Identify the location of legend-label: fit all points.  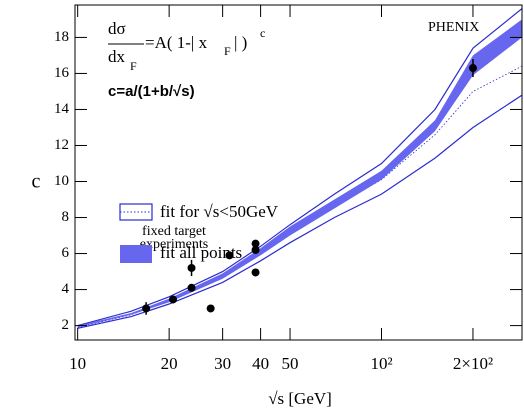
(201, 252).